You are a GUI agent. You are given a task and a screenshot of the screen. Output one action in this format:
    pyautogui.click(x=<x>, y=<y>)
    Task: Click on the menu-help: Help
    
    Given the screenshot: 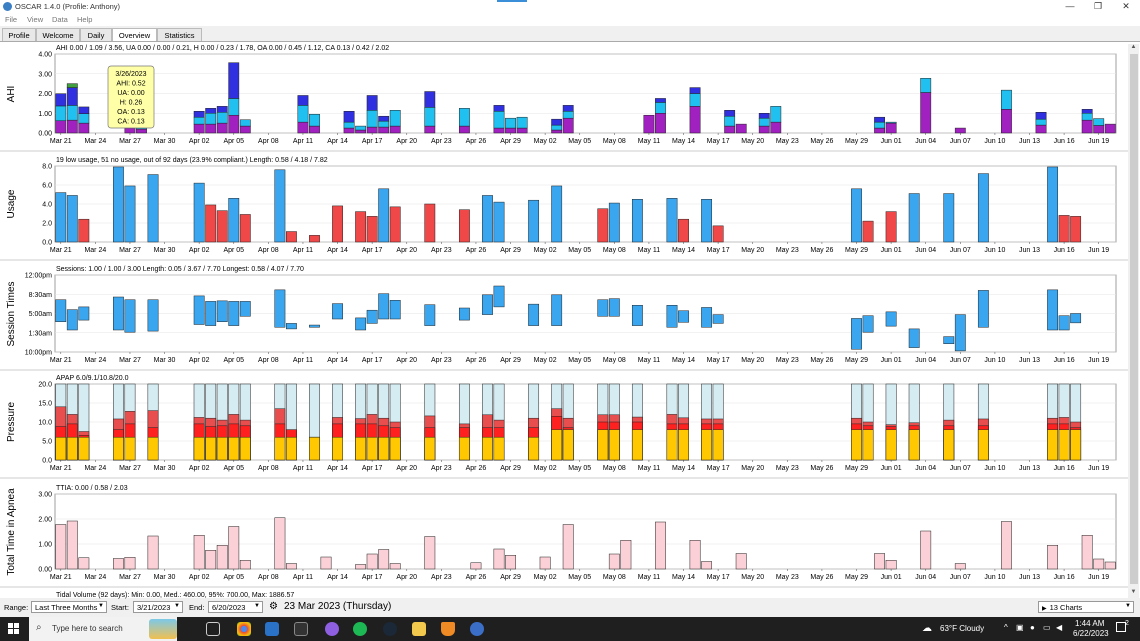 What is the action you would take?
    pyautogui.click(x=85, y=19)
    